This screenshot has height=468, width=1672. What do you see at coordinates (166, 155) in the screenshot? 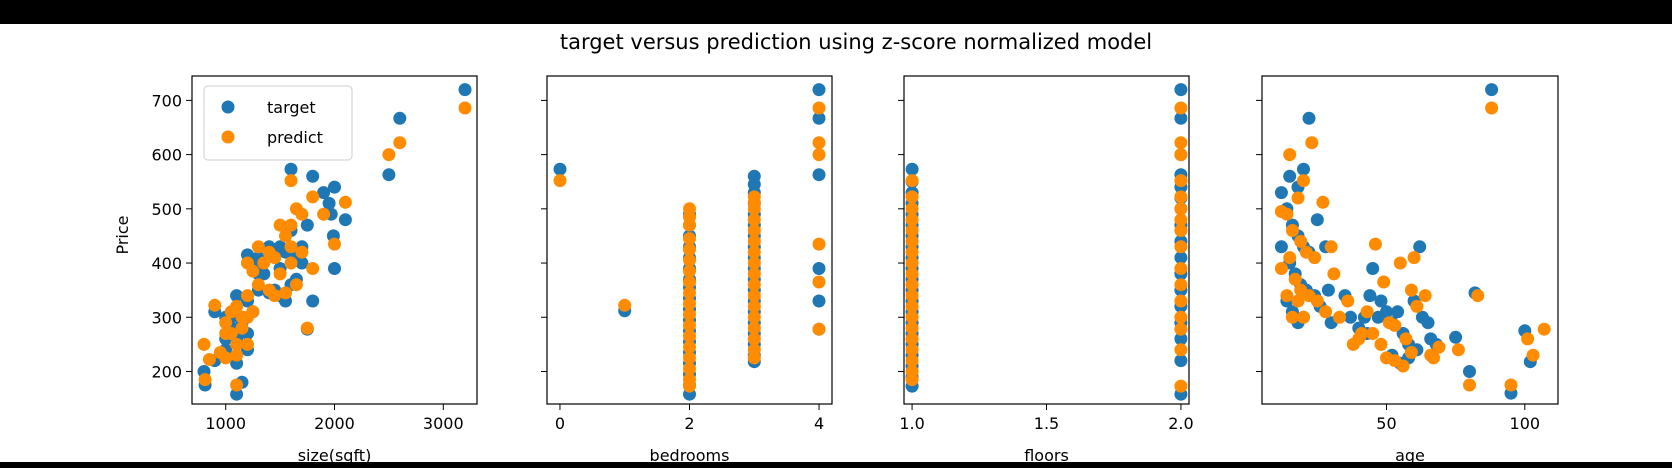
I see `y-tick-label: 600` at bounding box center [166, 155].